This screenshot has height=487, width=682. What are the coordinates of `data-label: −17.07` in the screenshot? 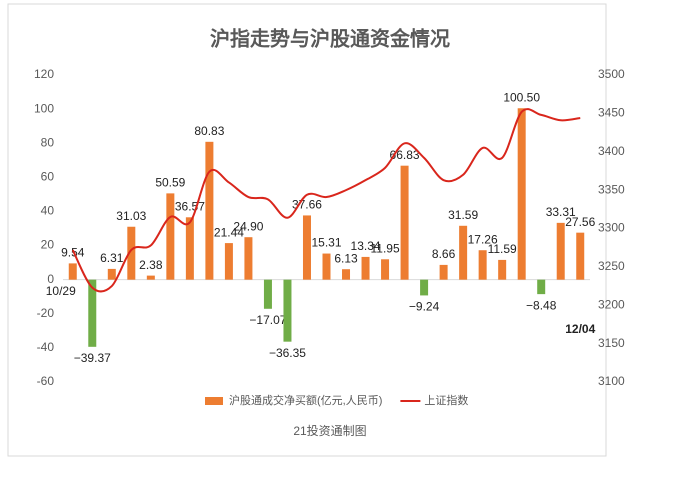 It's located at (267, 320).